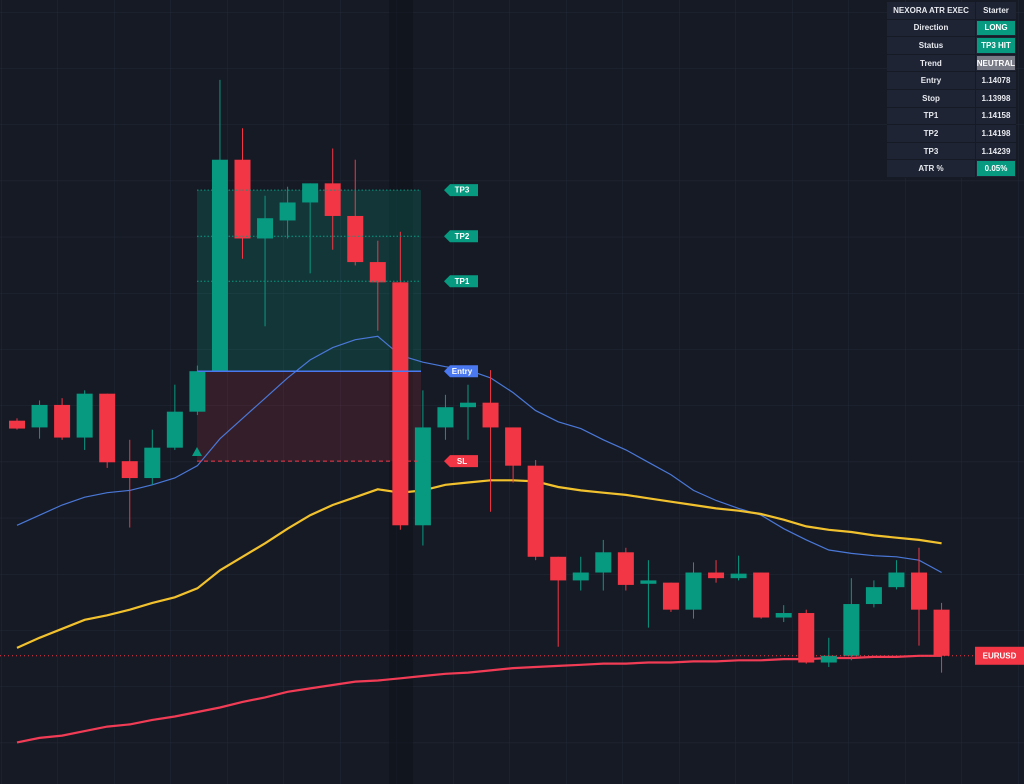 Image resolution: width=1024 pixels, height=784 pixels. I want to click on panel-title: NEXORA ATR EXEC, so click(931, 10).